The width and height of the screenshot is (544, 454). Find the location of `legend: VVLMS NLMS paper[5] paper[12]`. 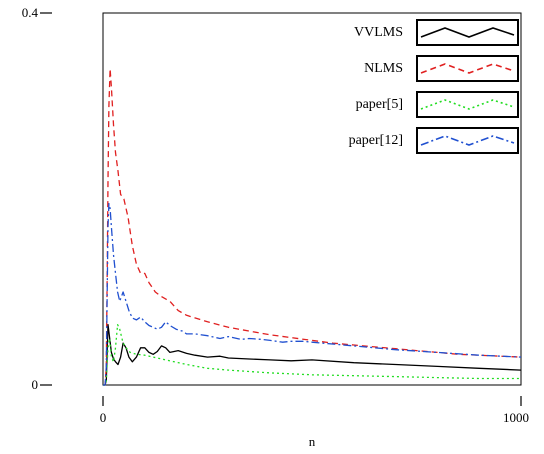

legend: VVLMS NLMS paper[5] paper[12] is located at coordinates (434, 86).